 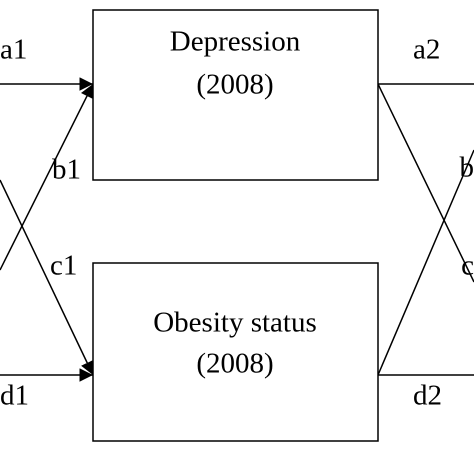 I want to click on edge-label: c, so click(x=467, y=266).